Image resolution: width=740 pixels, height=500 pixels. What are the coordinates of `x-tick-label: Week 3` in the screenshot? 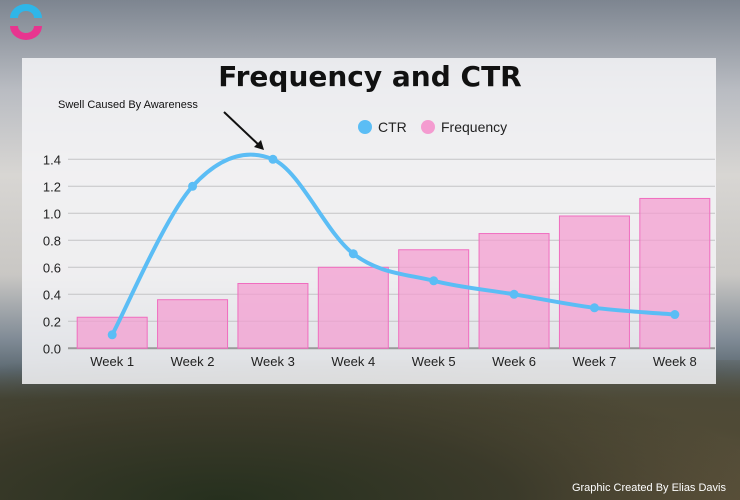 It's located at (273, 361).